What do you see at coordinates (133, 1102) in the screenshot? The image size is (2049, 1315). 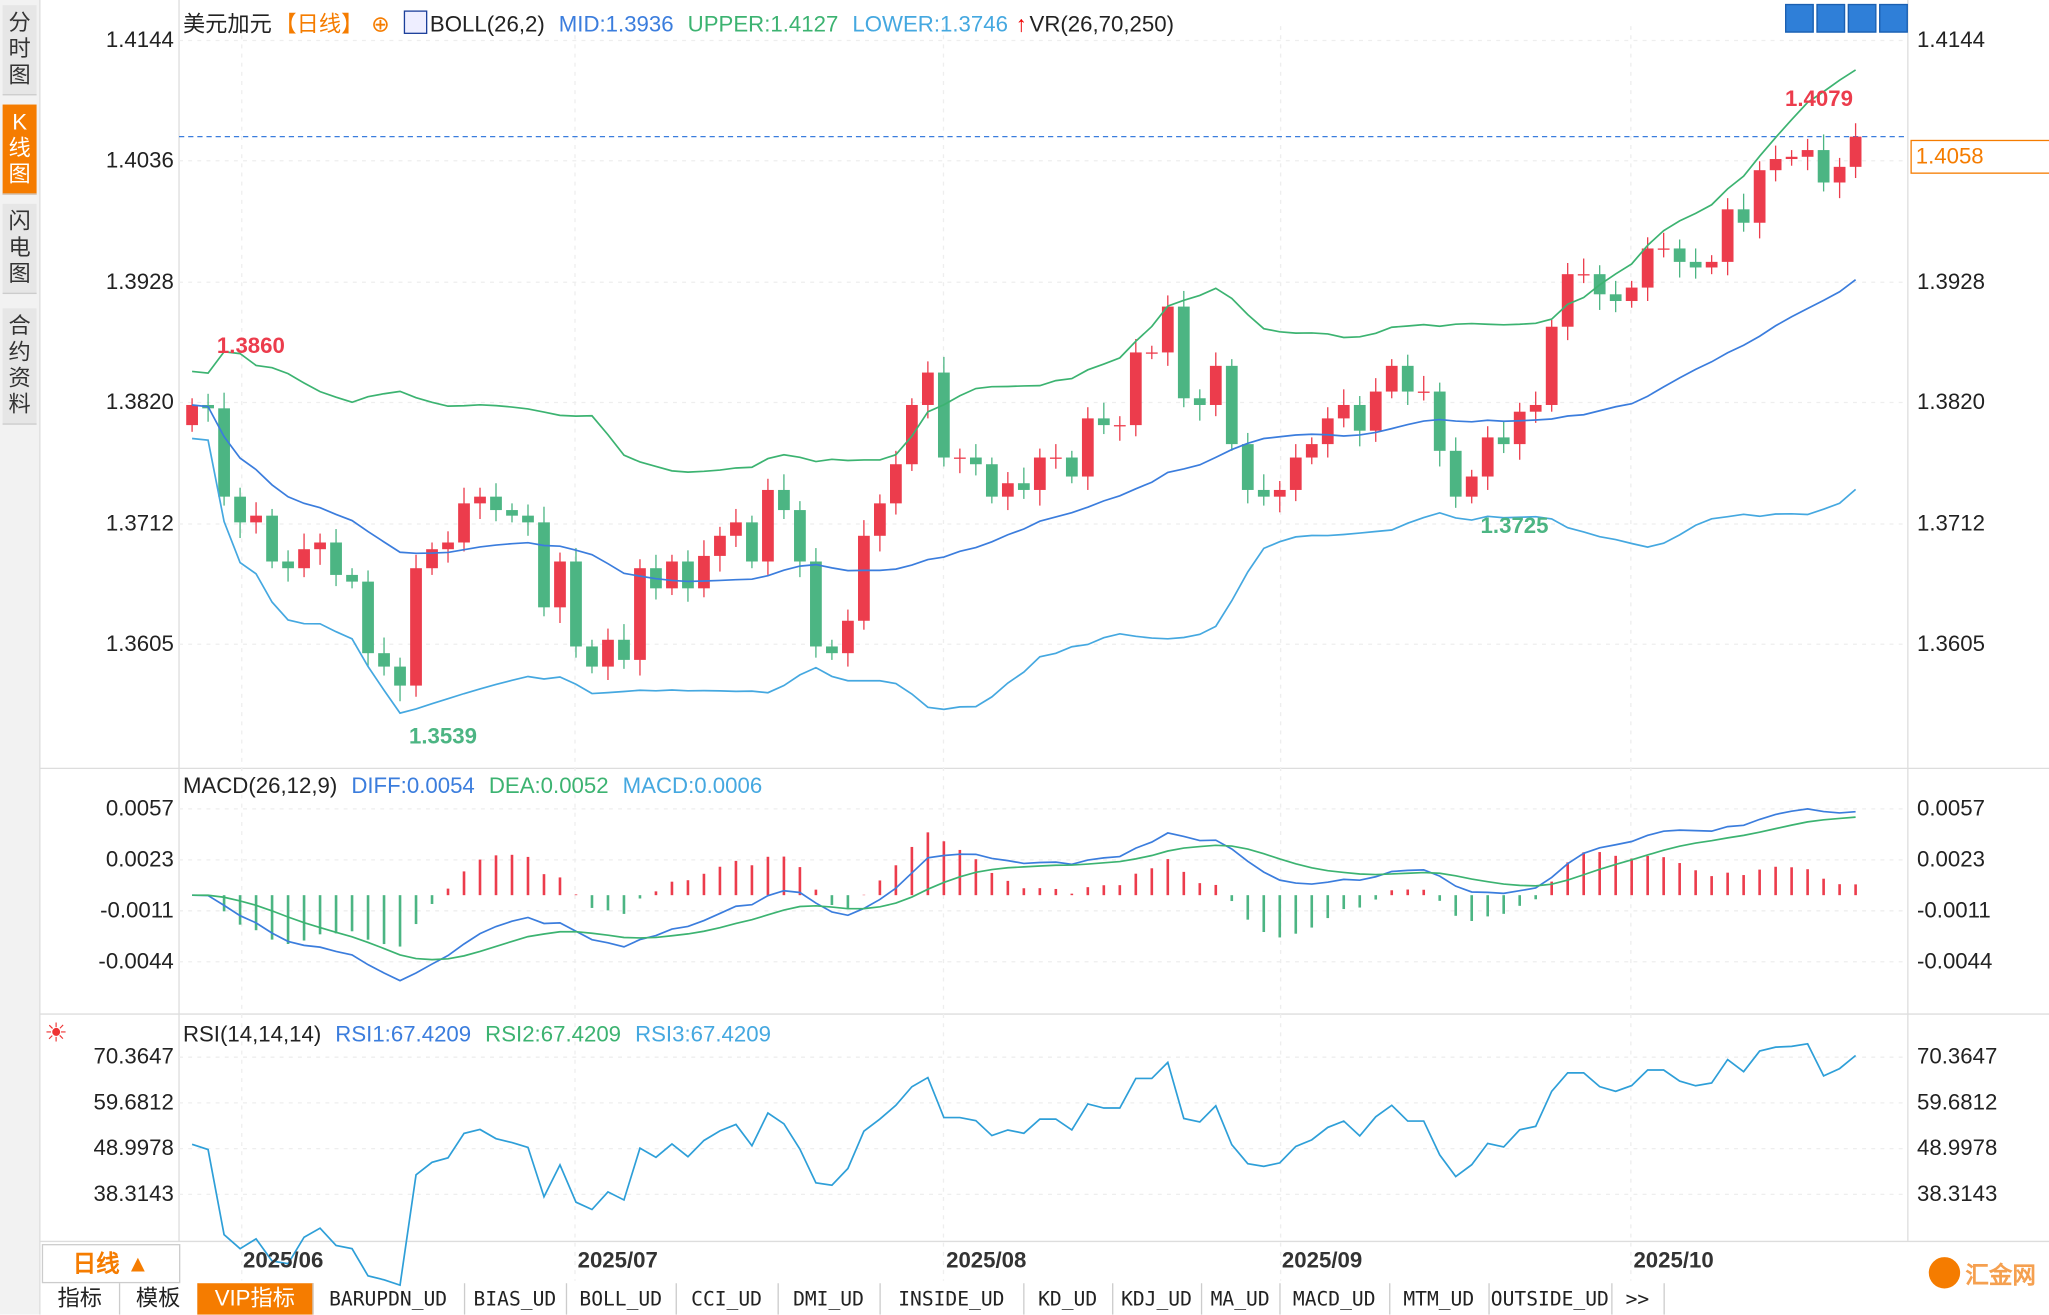 I see `rsi-axis-label: 59.6812` at bounding box center [133, 1102].